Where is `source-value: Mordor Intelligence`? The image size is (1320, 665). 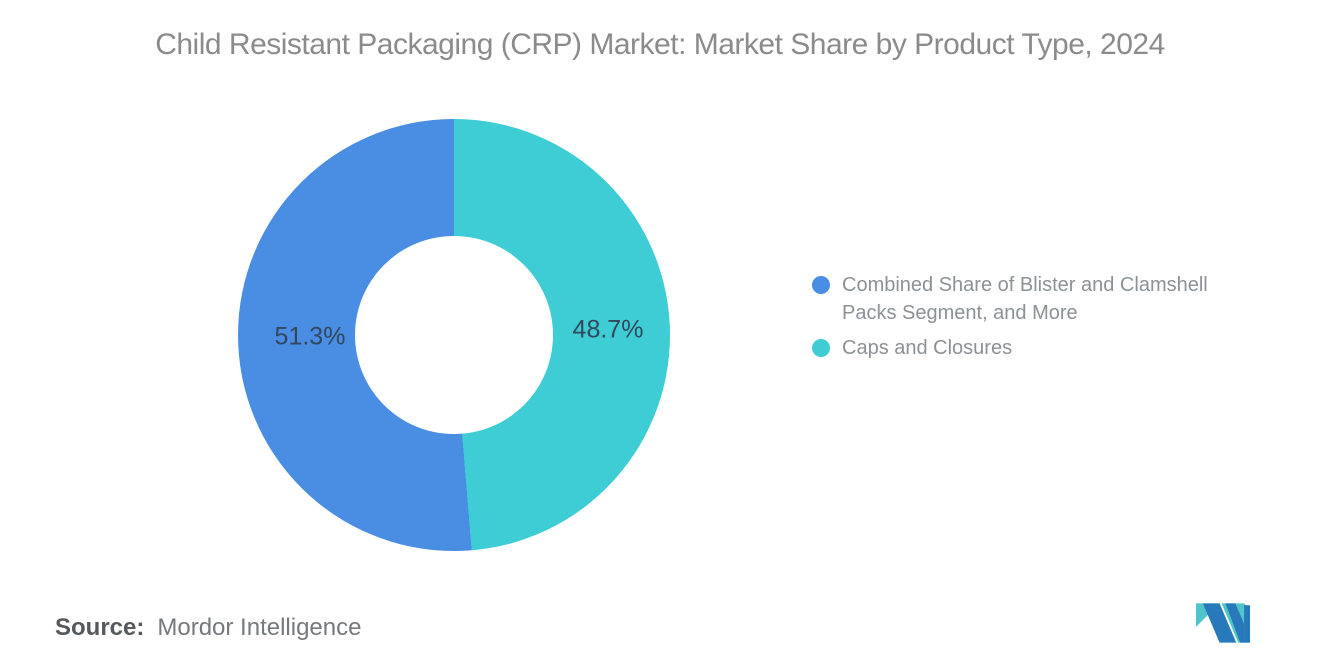 source-value: Mordor Intelligence is located at coordinates (259, 627).